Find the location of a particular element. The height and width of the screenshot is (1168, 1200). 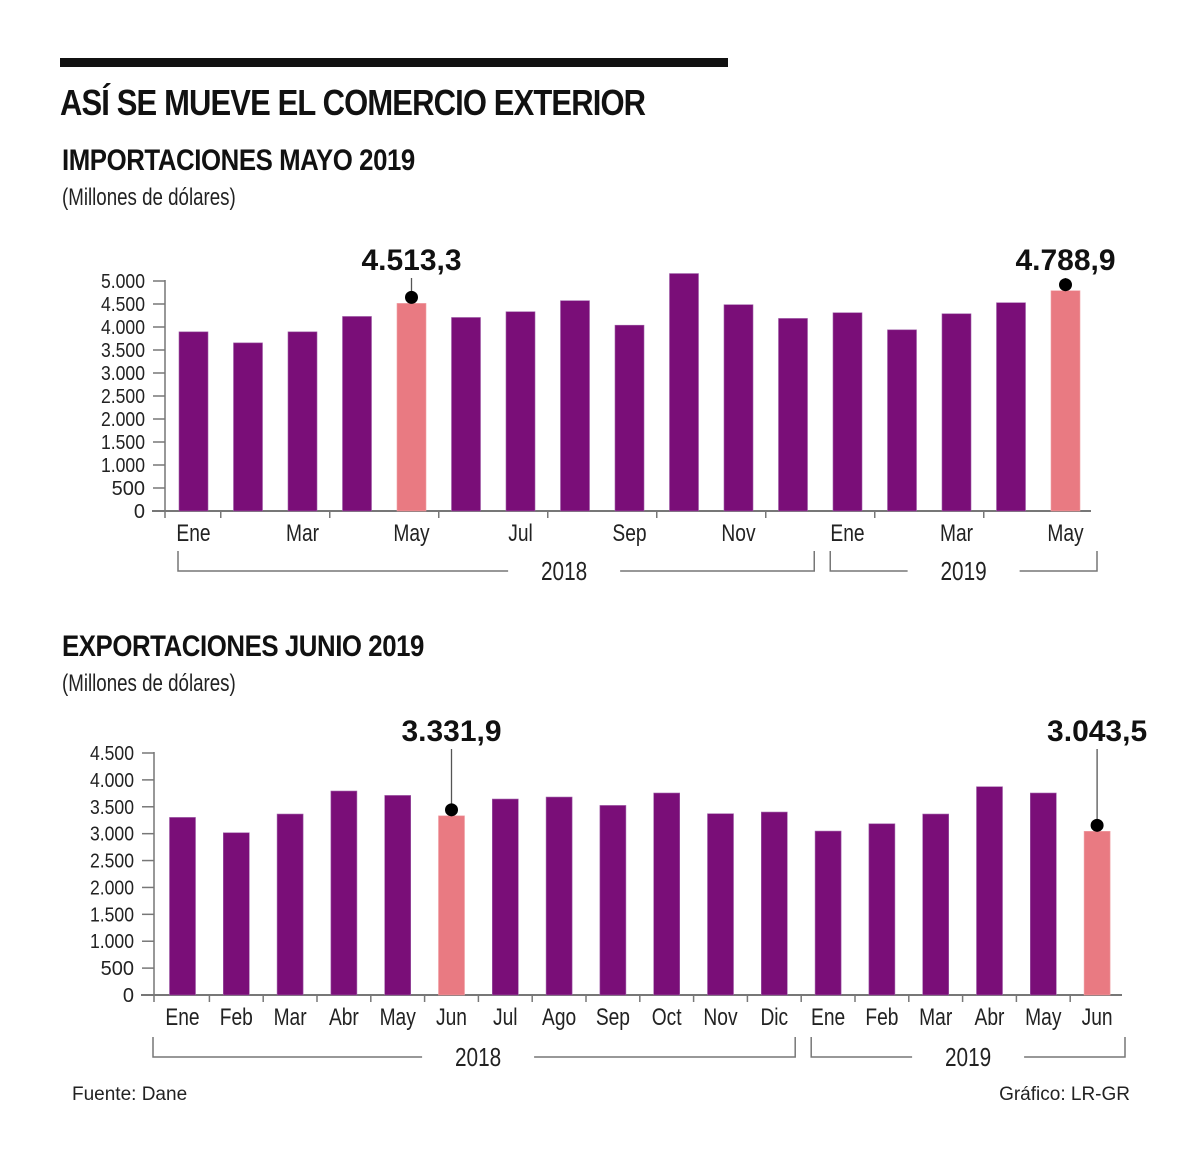

x-tick-label: Ago is located at coordinates (559, 1017).